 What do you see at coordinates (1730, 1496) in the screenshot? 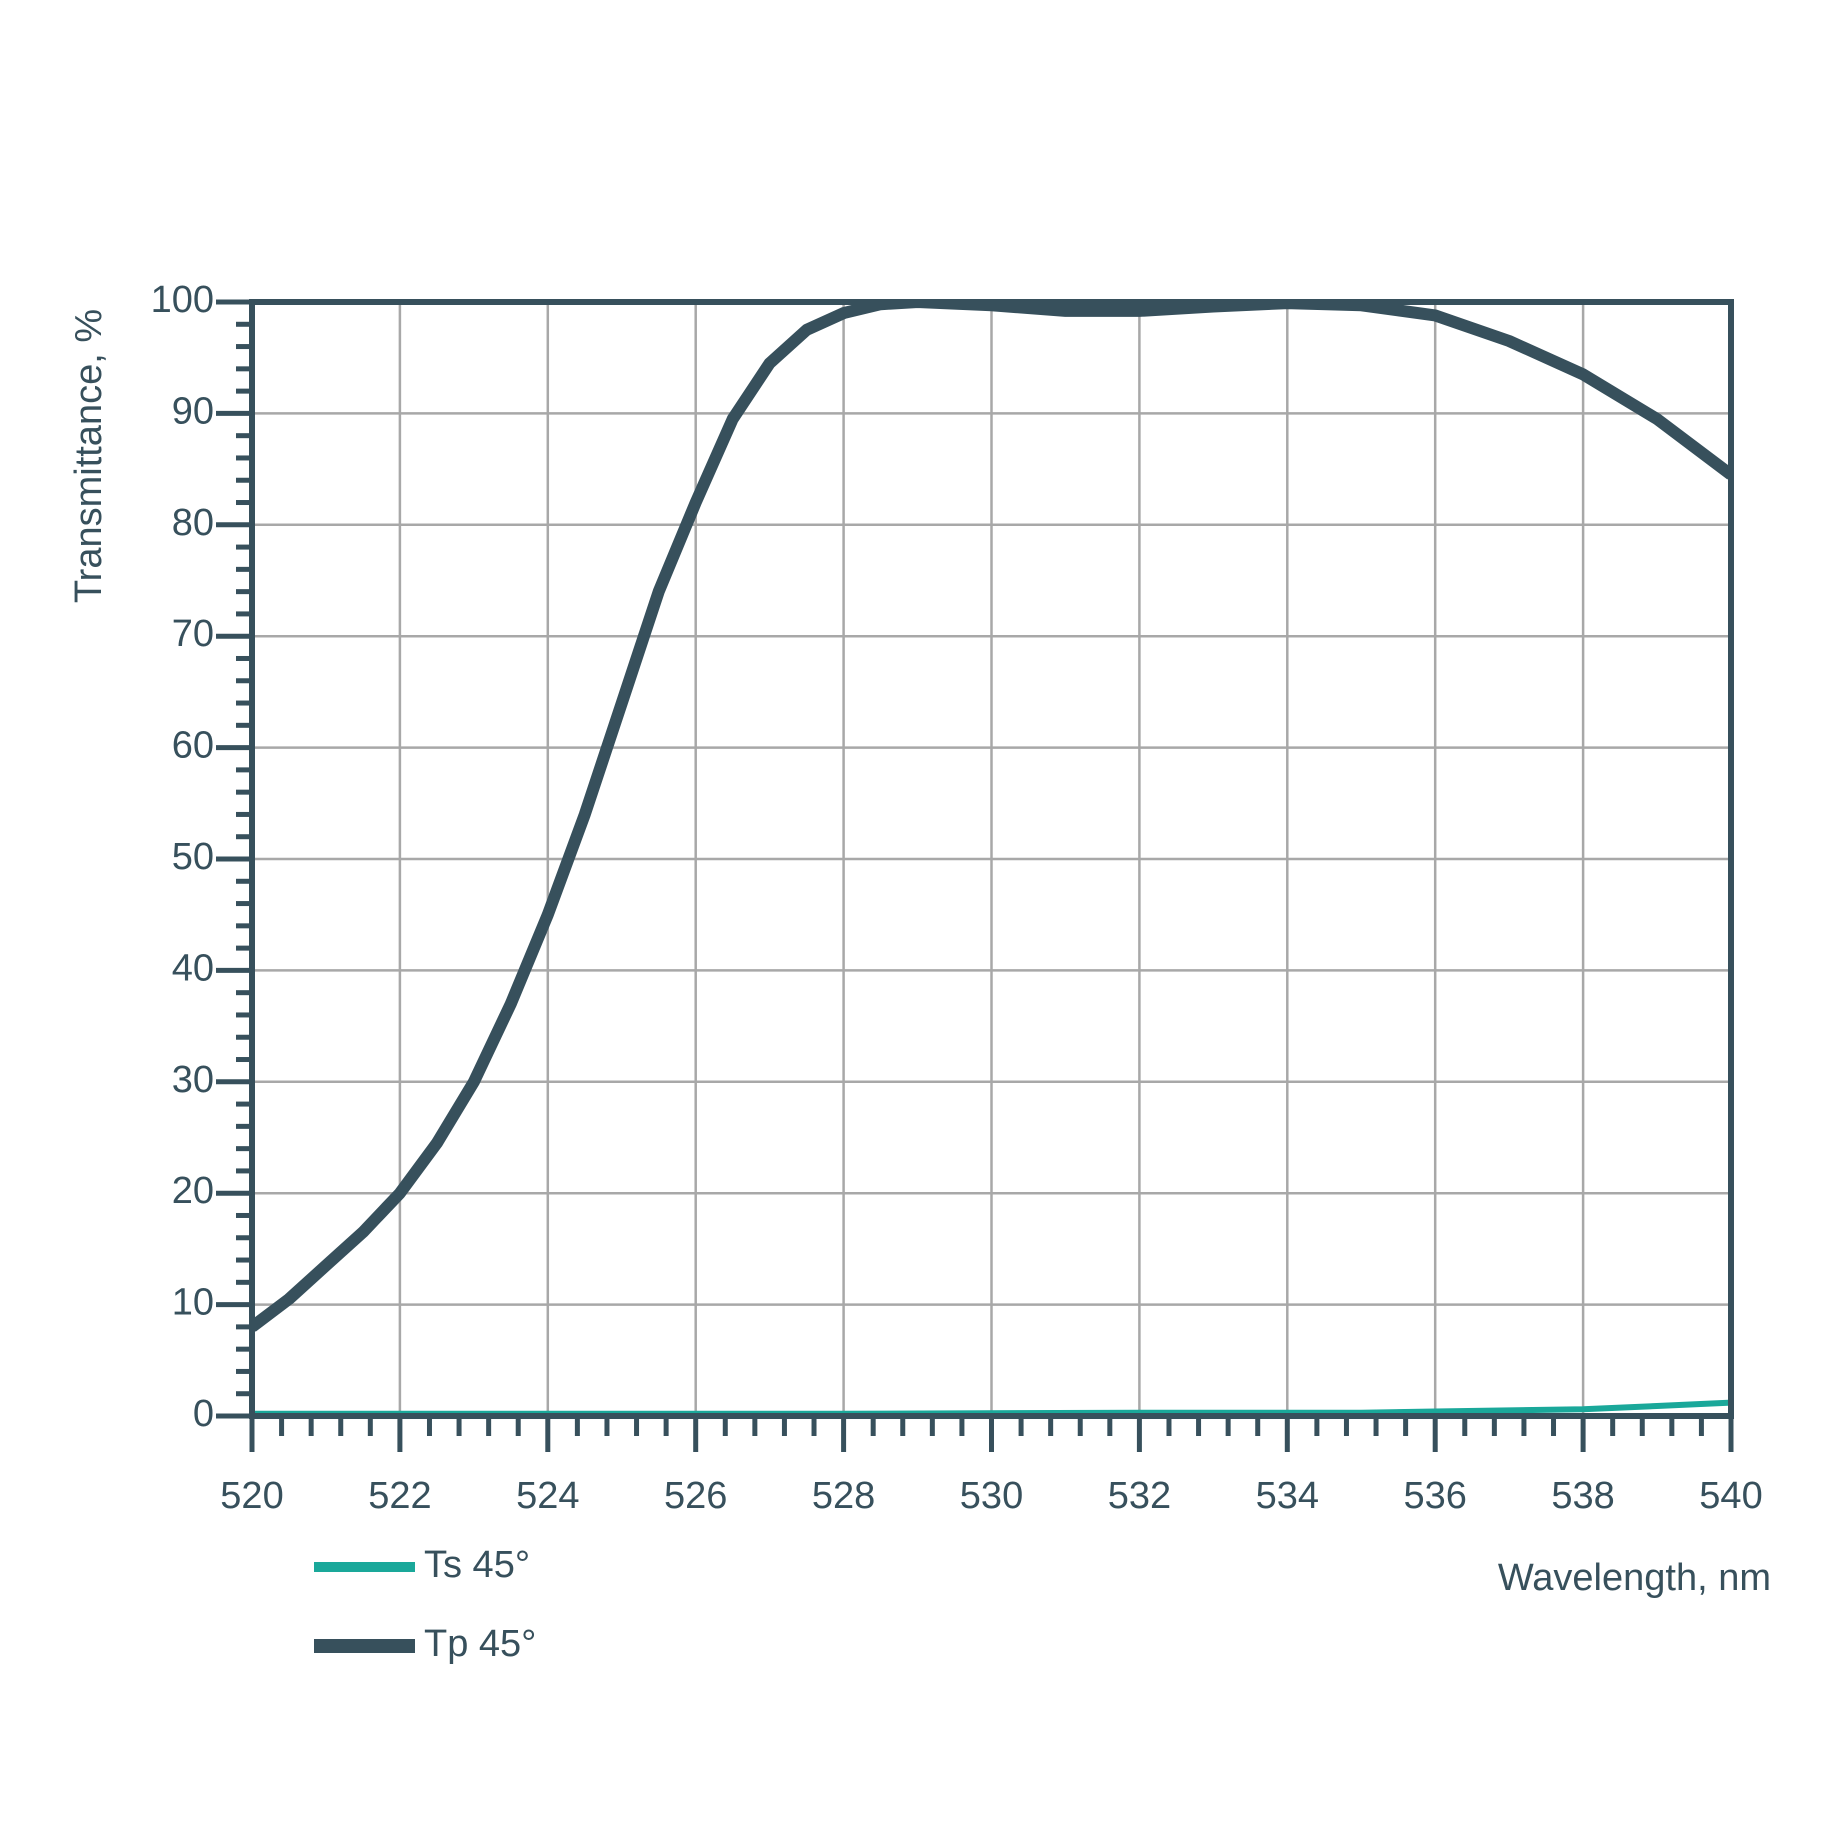
I see `x-tick-label: 540` at bounding box center [1730, 1496].